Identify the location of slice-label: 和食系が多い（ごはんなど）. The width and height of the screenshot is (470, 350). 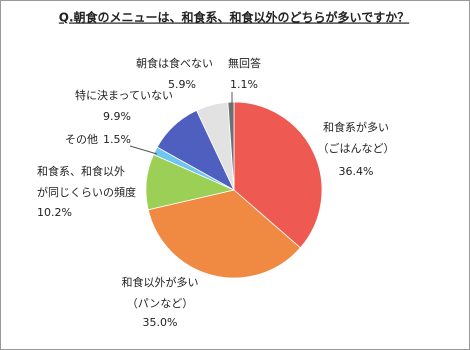
(356, 137).